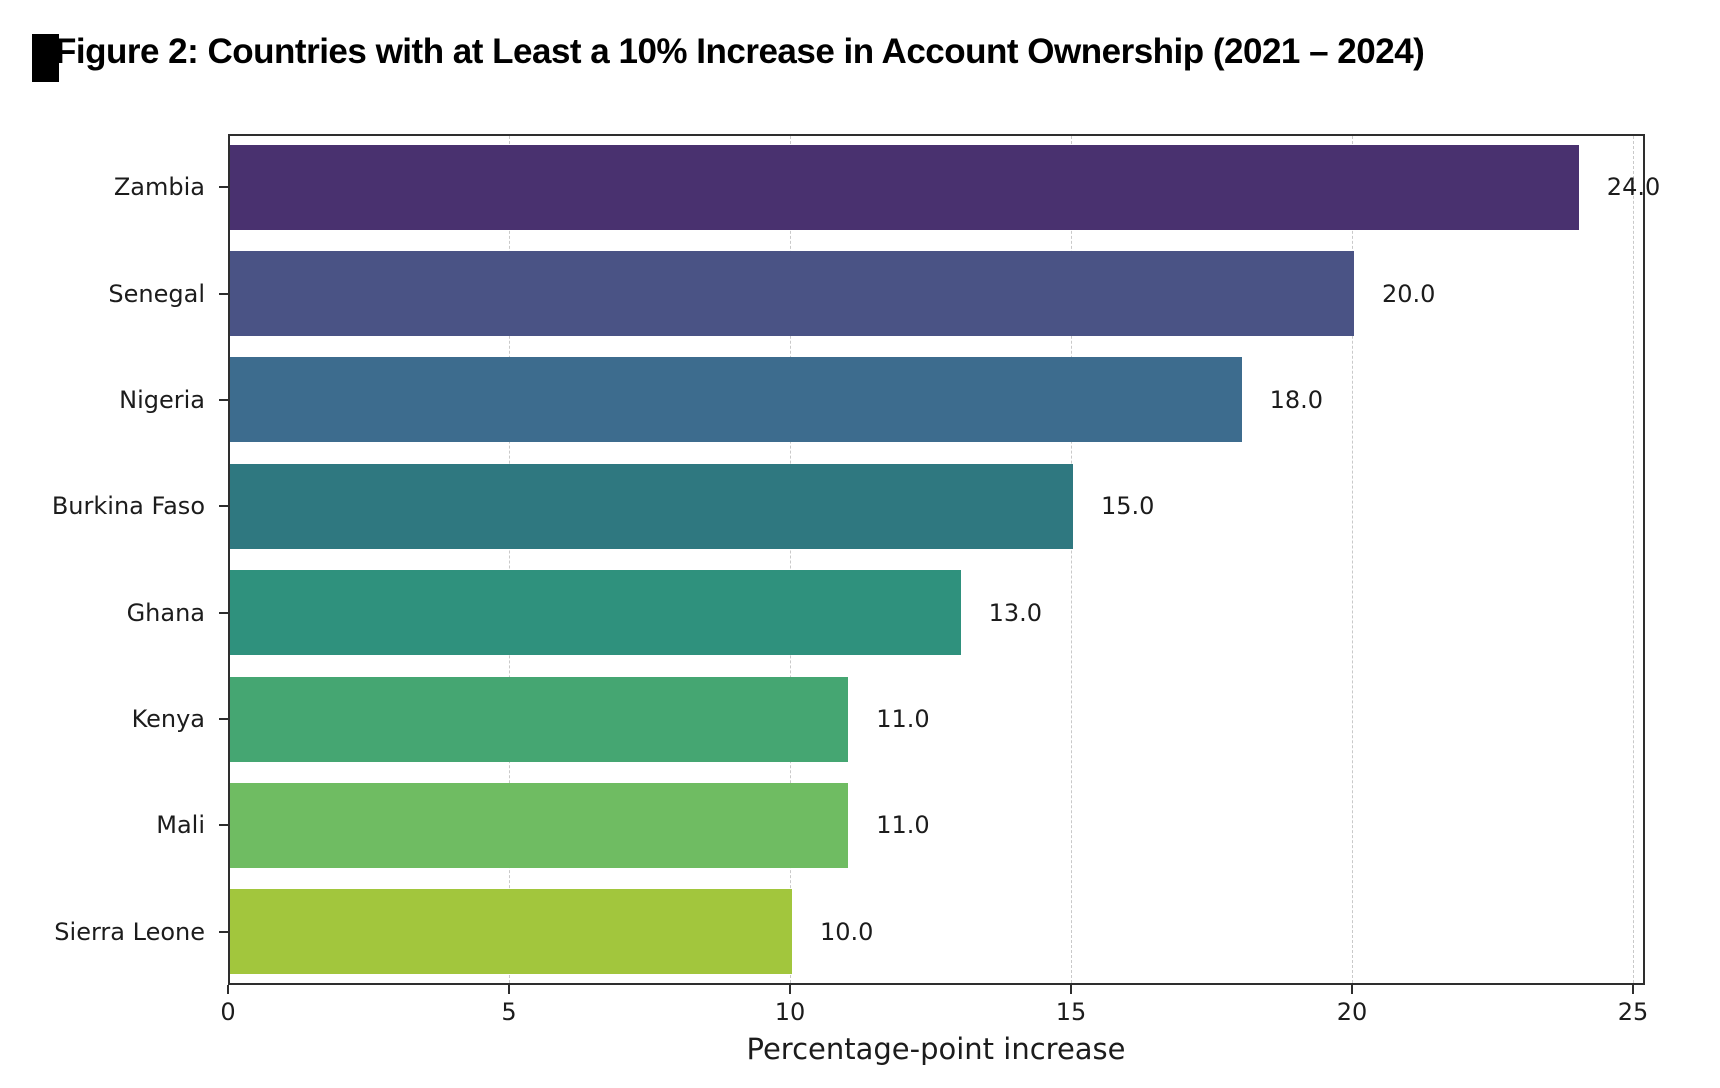  I want to click on x-axis-label: Percentage-point increase, so click(936, 1049).